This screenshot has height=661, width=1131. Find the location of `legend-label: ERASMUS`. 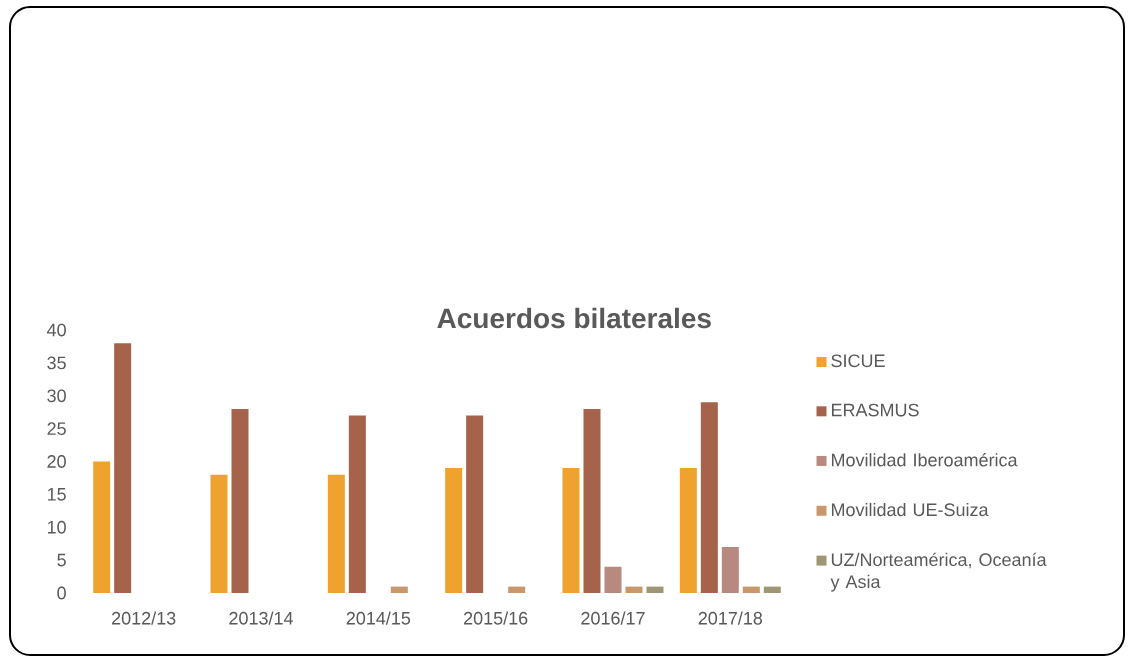

legend-label: ERASMUS is located at coordinates (875, 410).